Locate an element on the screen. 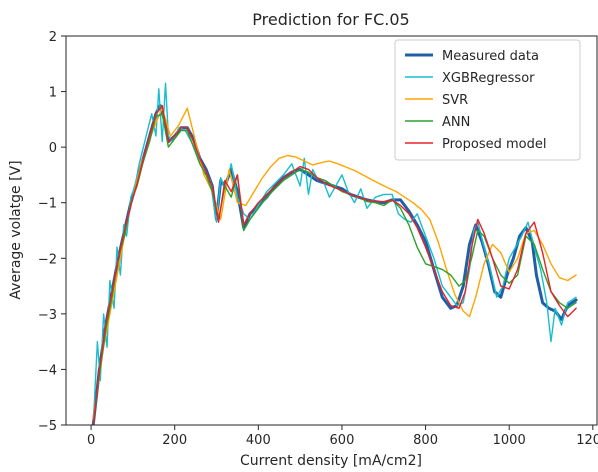  y-tick-label: 0 is located at coordinates (53, 148).